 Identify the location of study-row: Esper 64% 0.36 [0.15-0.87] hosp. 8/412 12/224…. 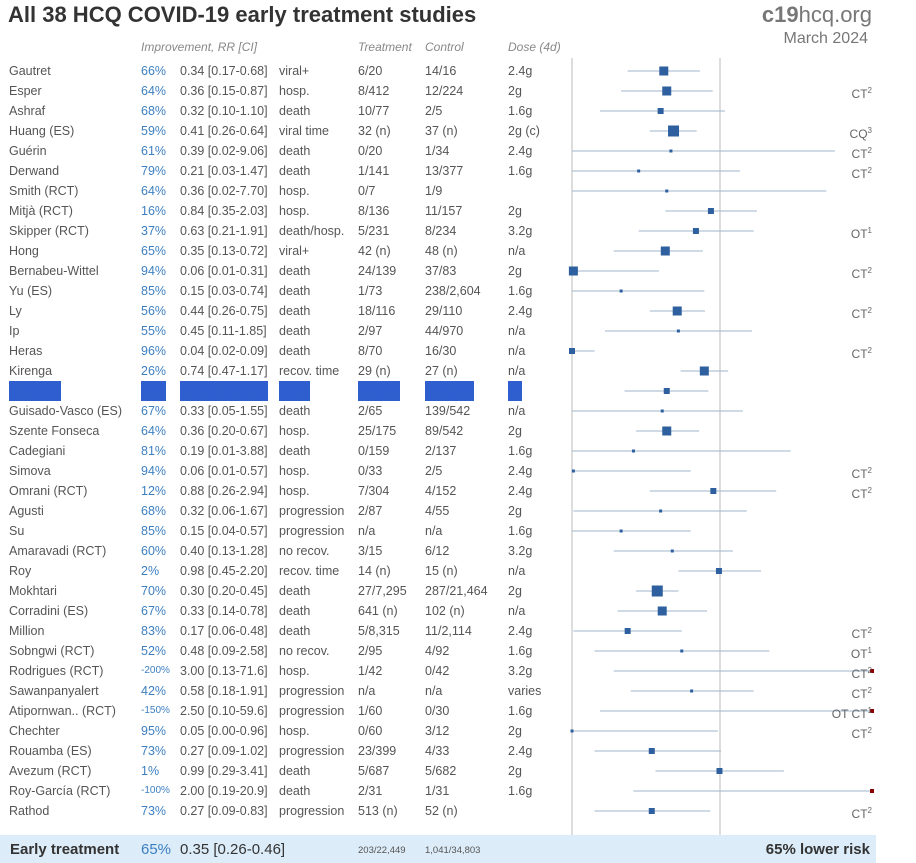
(285, 91).